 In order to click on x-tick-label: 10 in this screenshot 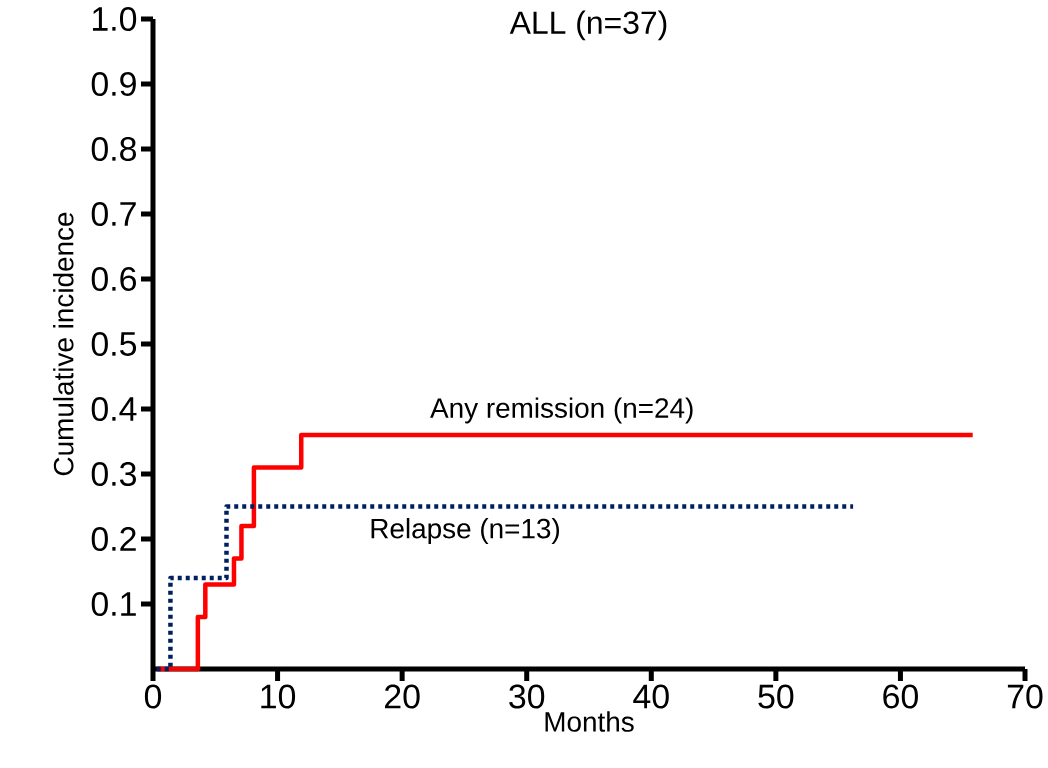, I will do `click(278, 696)`.